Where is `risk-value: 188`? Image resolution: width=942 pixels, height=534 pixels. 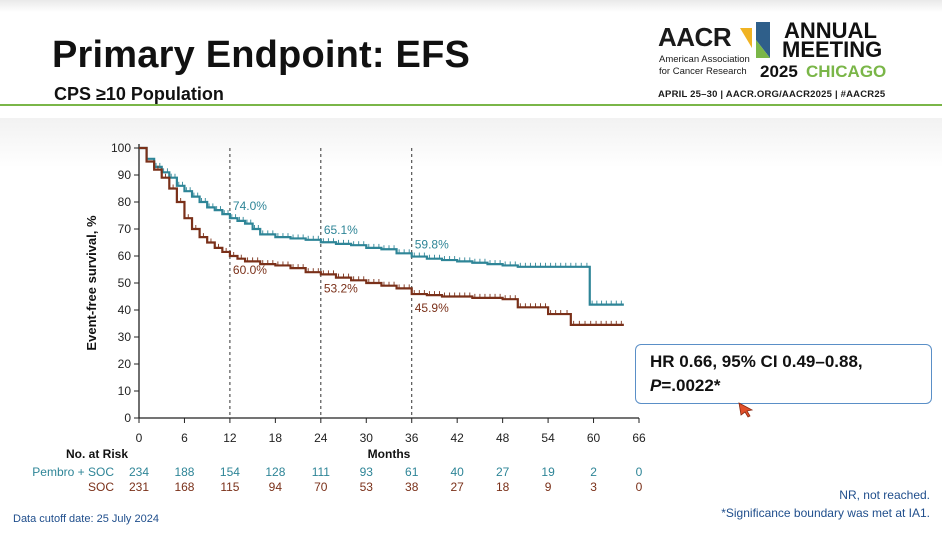
risk-value: 188 is located at coordinates (184, 472).